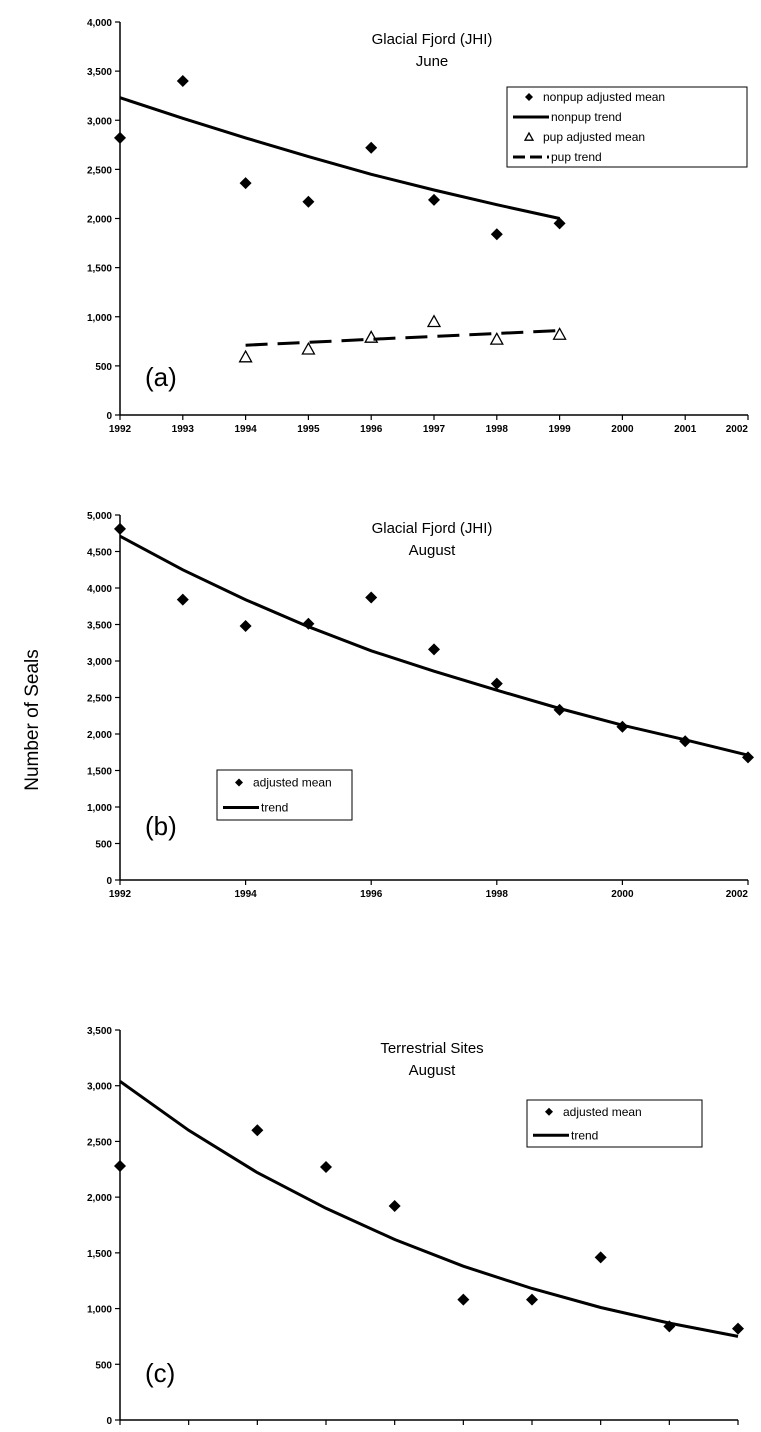 This screenshot has height=1432, width=761. I want to click on panel-b-y-tick-label: 3,500, so click(99, 626).